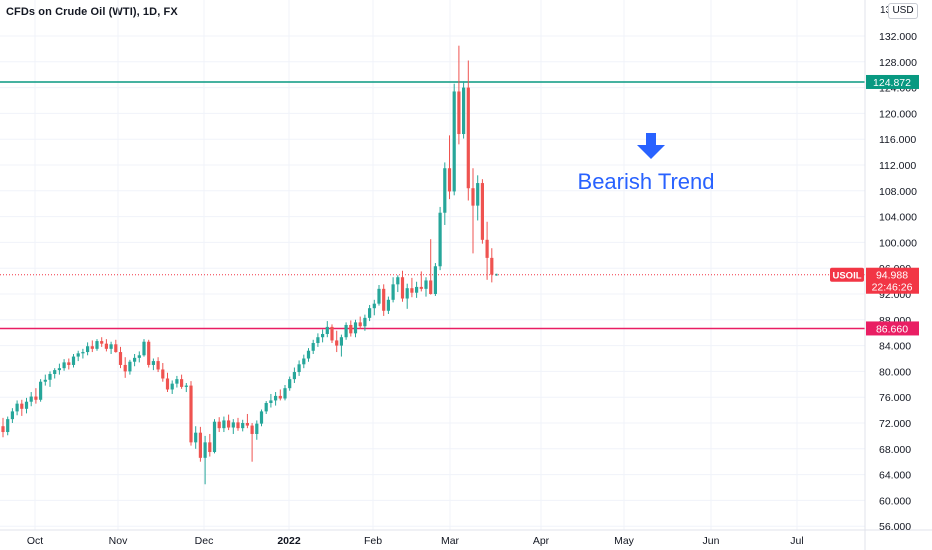  Describe the element at coordinates (898, 192) in the screenshot. I see `y-tick-label: 108.000` at that location.